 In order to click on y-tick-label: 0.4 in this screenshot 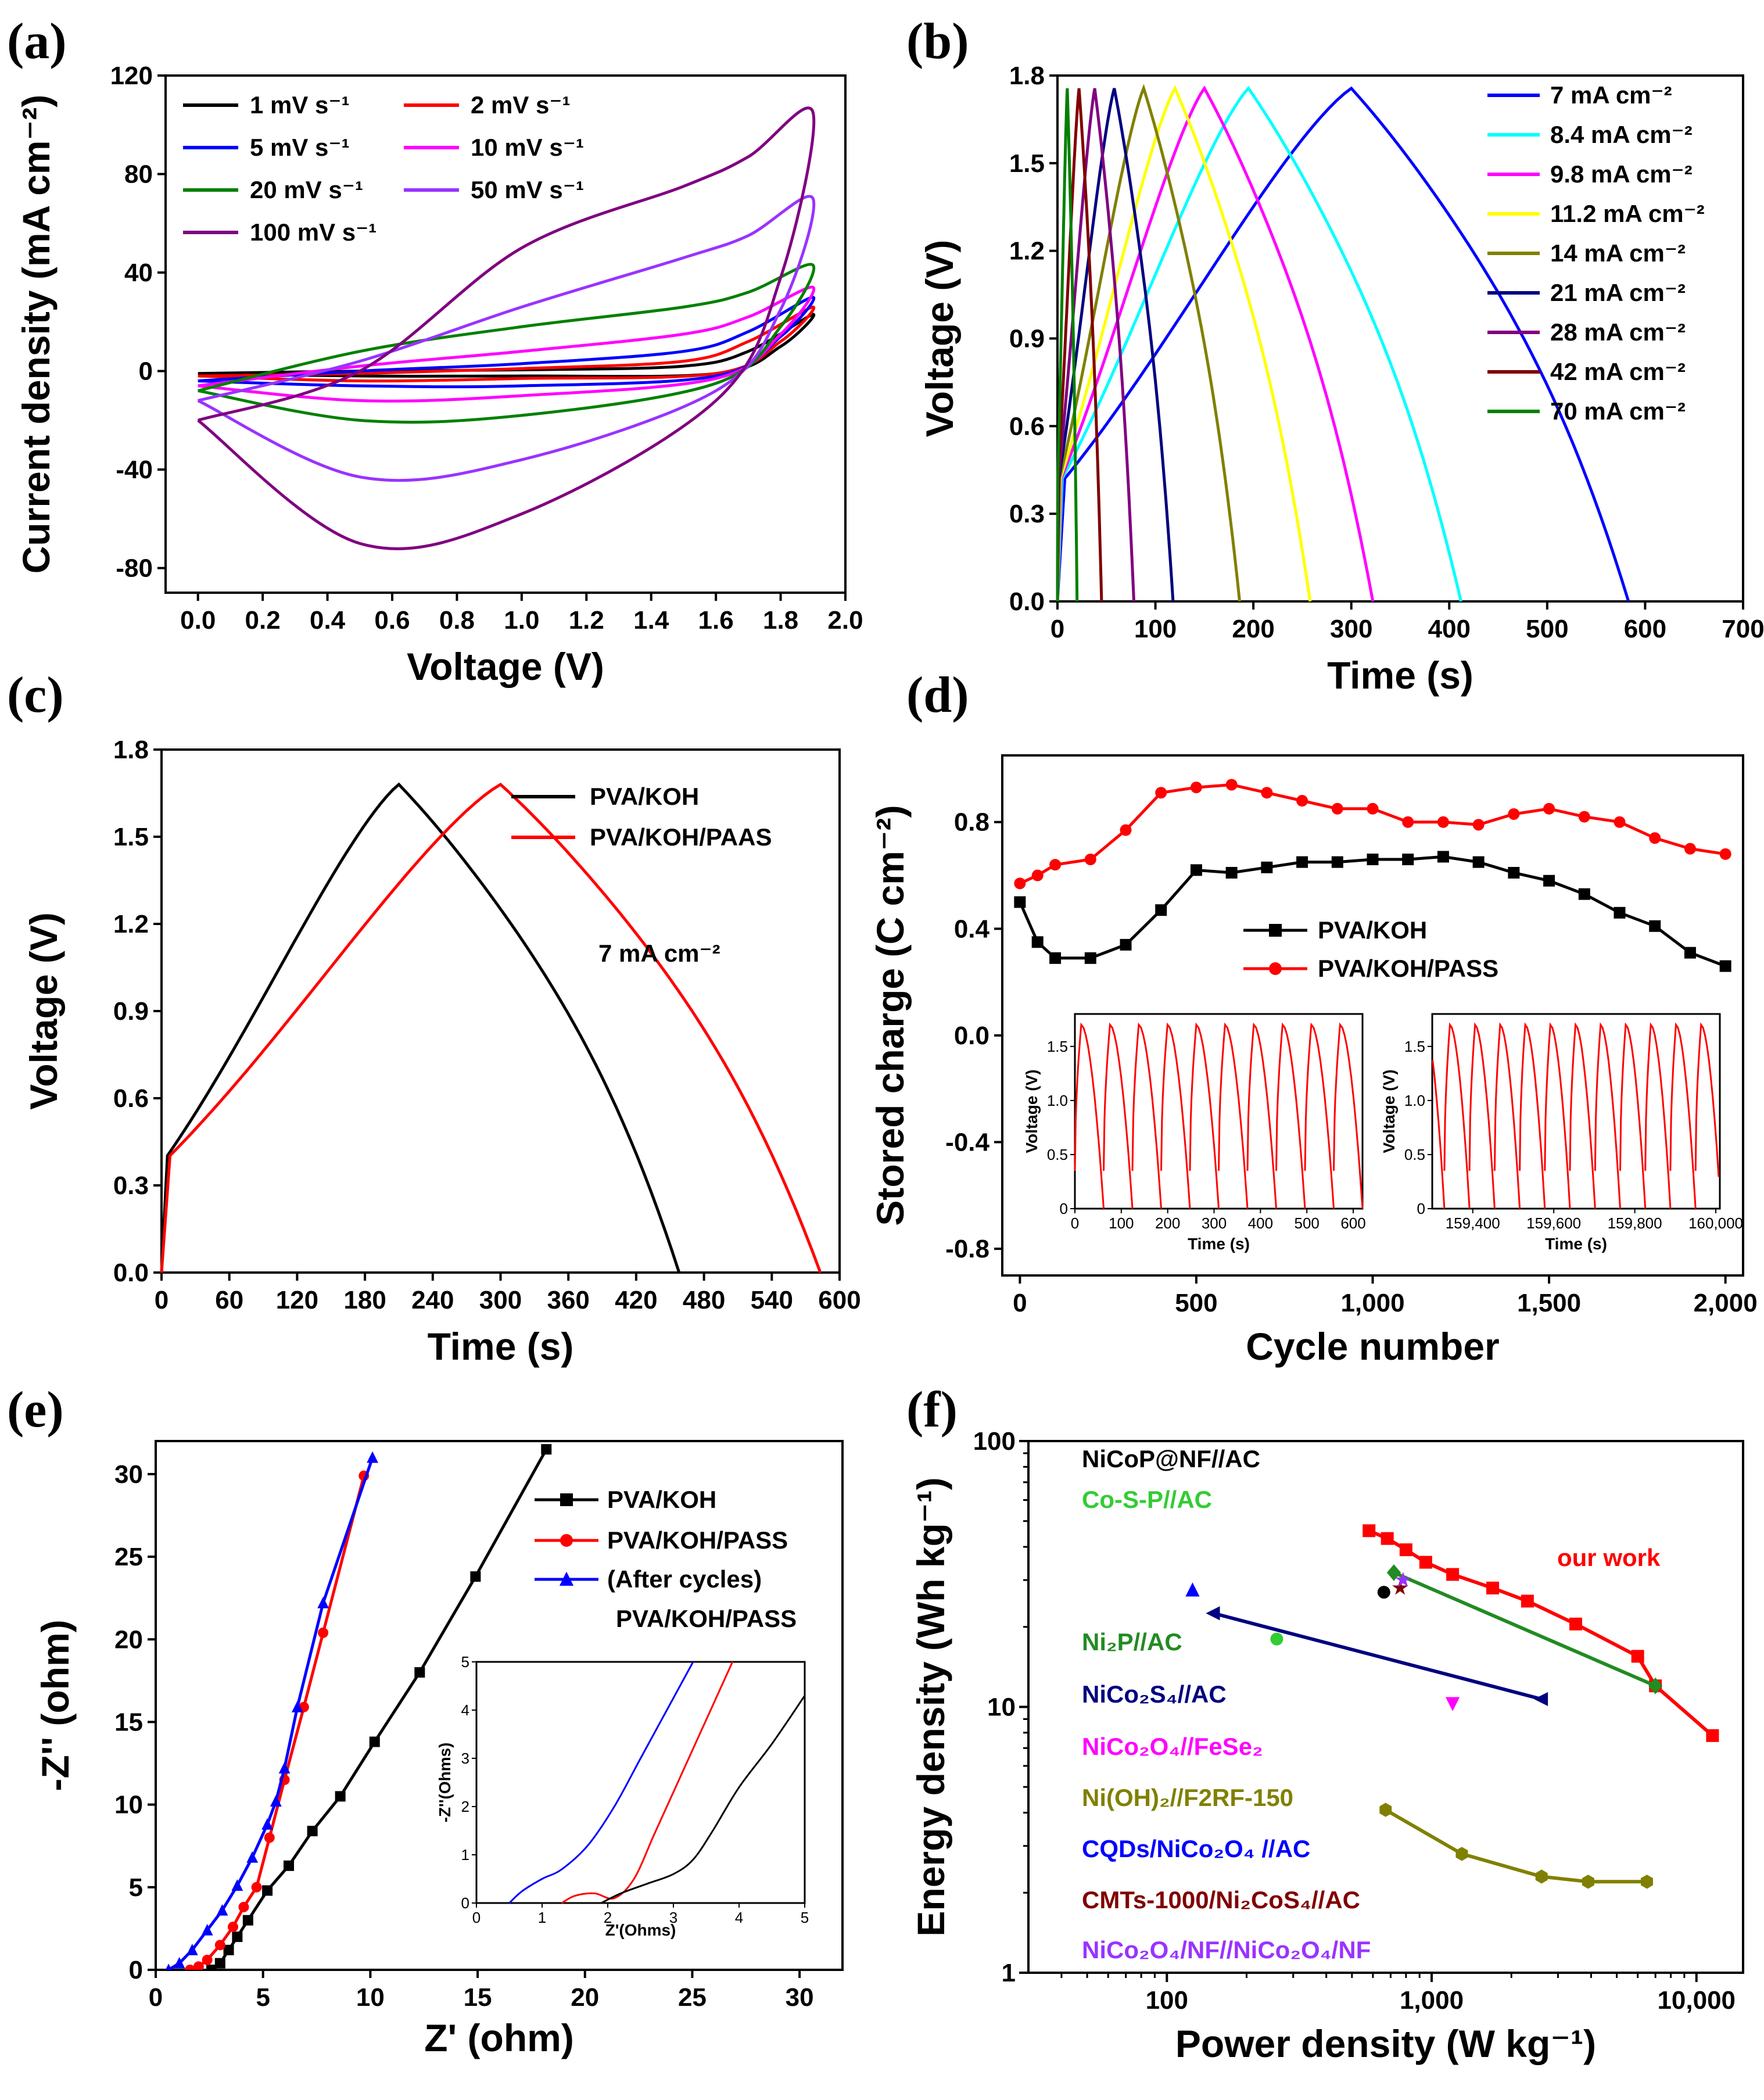, I will do `click(972, 929)`.